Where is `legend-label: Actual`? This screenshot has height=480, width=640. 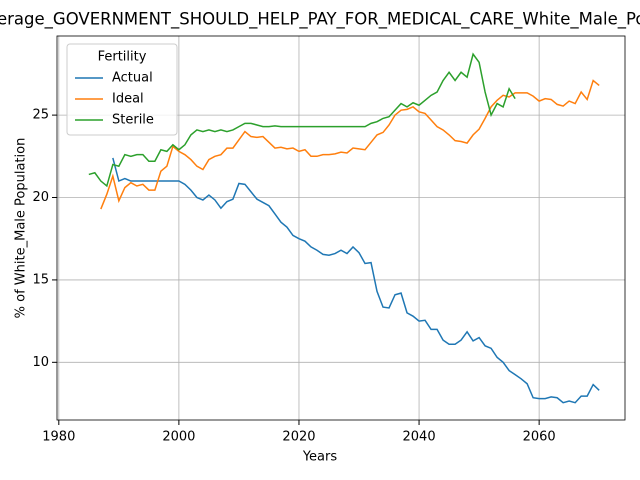
legend-label: Actual is located at coordinates (132, 78).